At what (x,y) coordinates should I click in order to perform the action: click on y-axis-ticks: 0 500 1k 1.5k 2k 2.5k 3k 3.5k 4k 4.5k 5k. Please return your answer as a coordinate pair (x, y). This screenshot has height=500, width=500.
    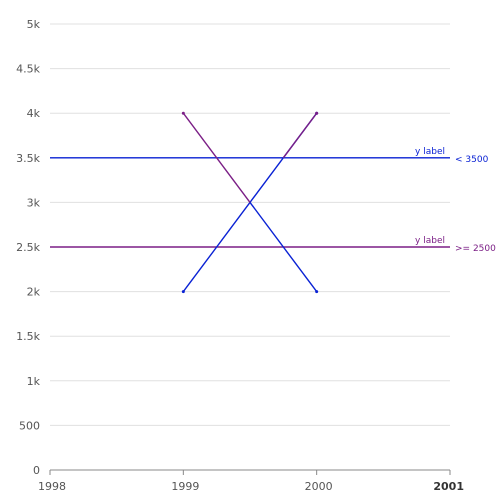
    Looking at the image, I should click on (28, 247).